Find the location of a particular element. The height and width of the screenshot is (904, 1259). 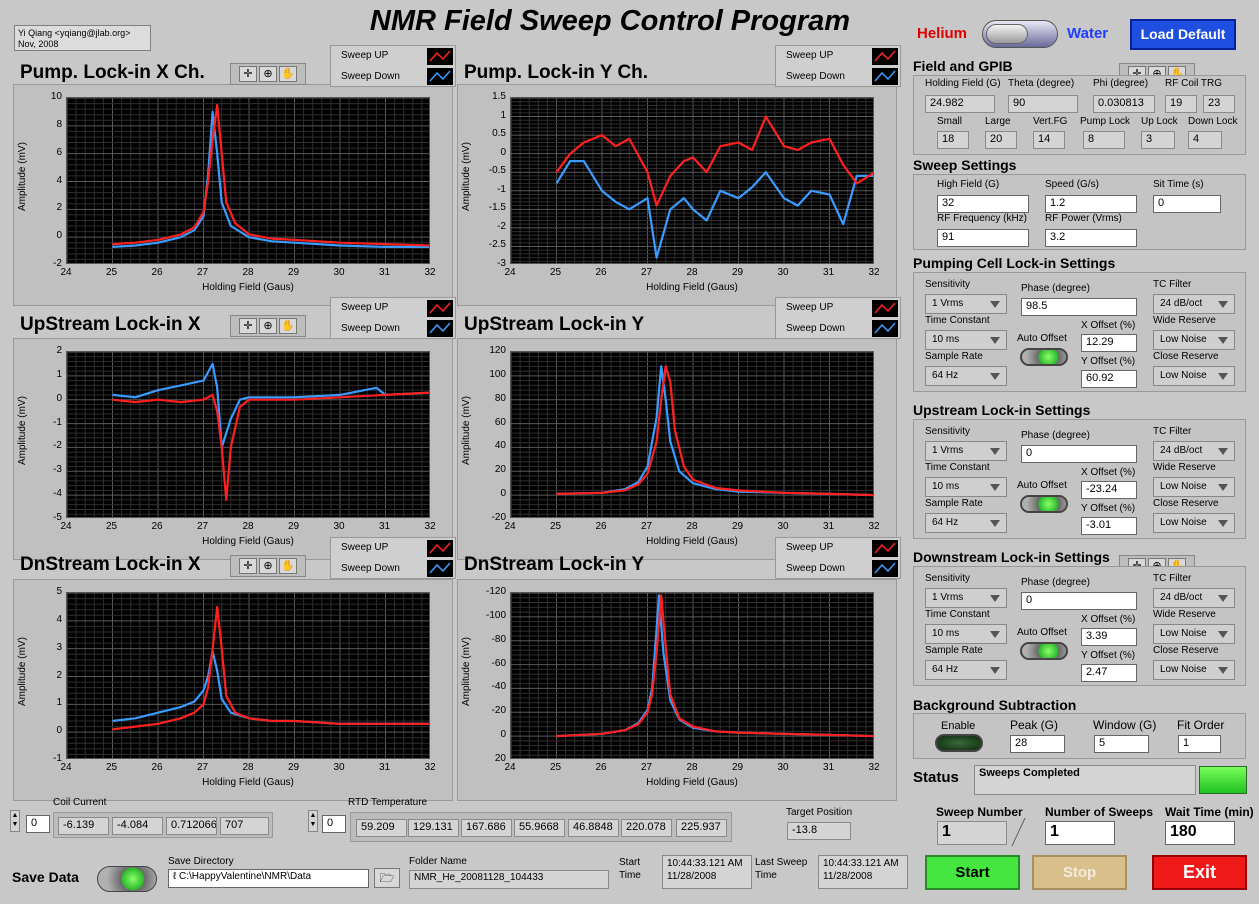

helium-water-switch is located at coordinates (1020, 34).